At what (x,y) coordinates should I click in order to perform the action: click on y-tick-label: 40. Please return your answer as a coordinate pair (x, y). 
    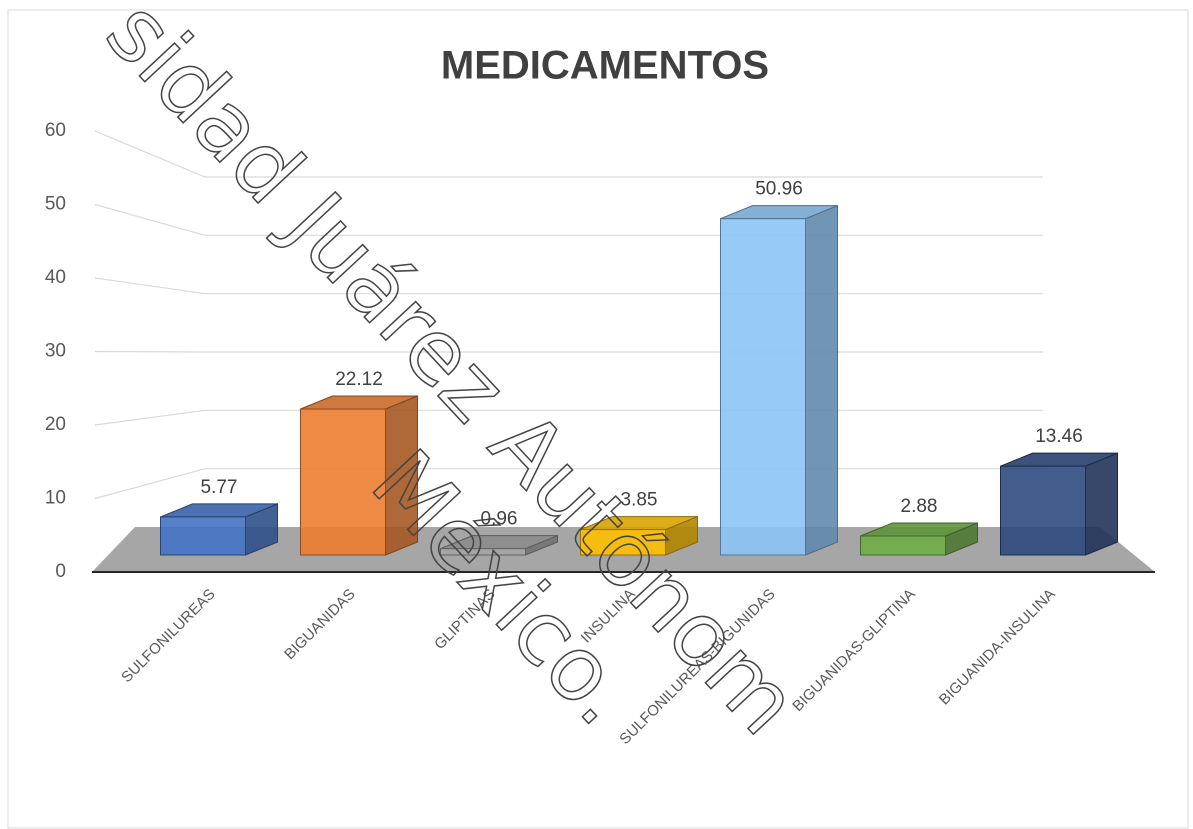
    Looking at the image, I should click on (55, 277).